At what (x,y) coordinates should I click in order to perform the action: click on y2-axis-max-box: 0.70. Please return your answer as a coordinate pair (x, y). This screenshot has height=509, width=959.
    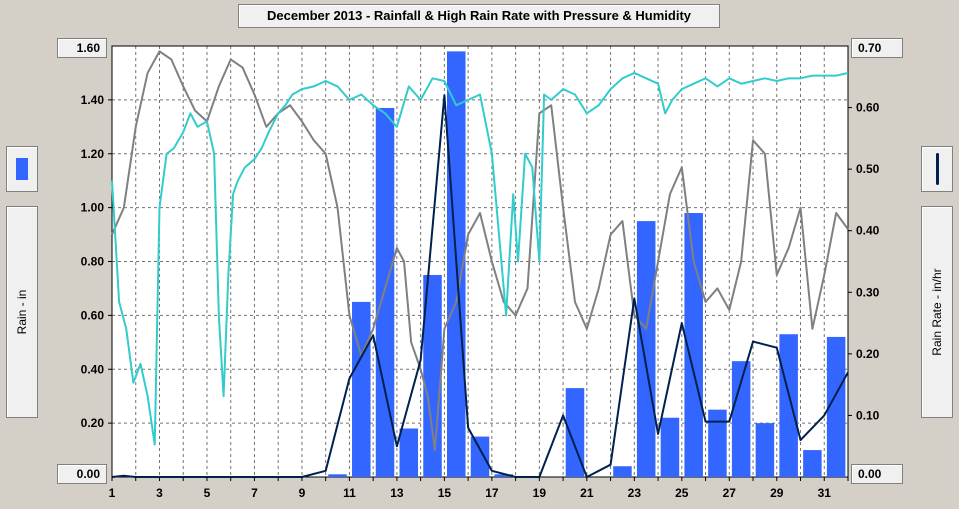
    Looking at the image, I should click on (877, 48).